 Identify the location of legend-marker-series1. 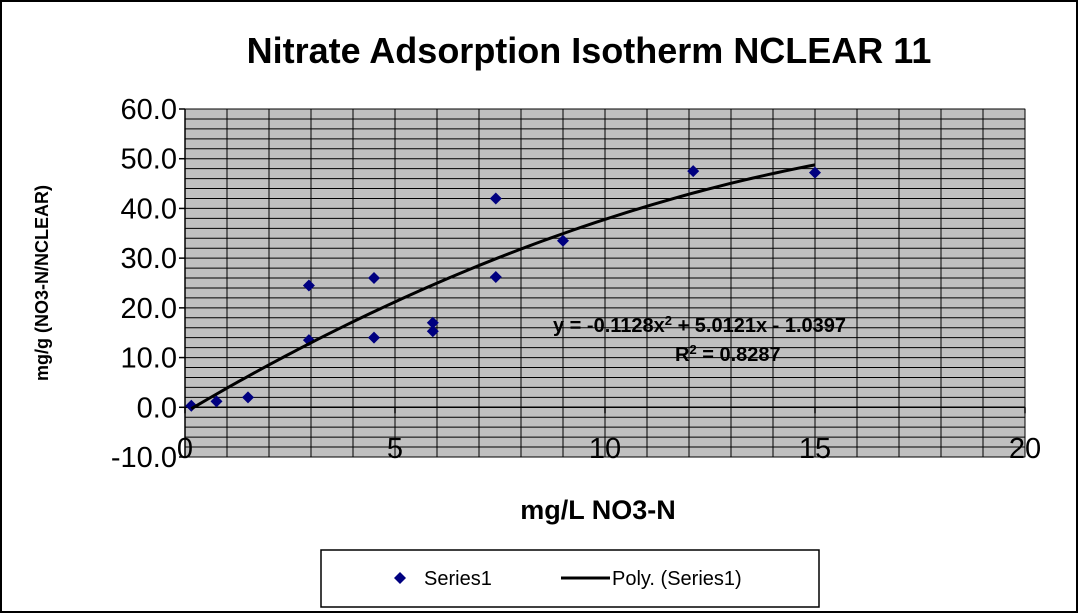
(400, 578).